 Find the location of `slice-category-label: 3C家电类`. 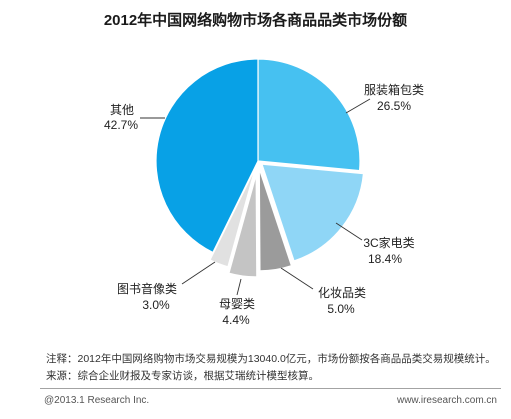

slice-category-label: 3C家电类 is located at coordinates (388, 242).